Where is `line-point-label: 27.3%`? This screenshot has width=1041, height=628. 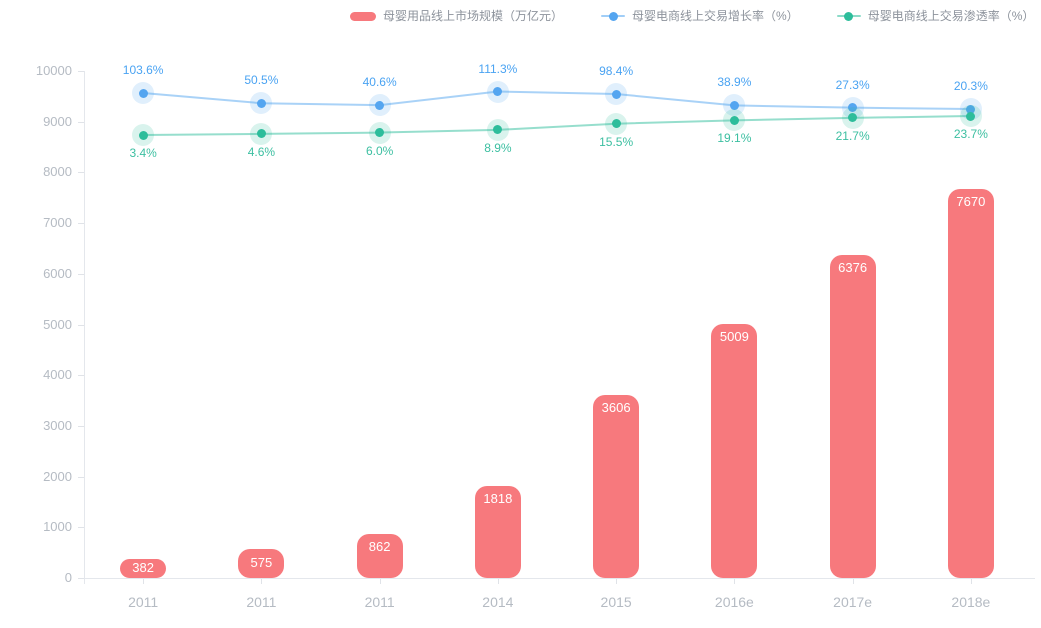
line-point-label: 27.3% is located at coordinates (852, 84).